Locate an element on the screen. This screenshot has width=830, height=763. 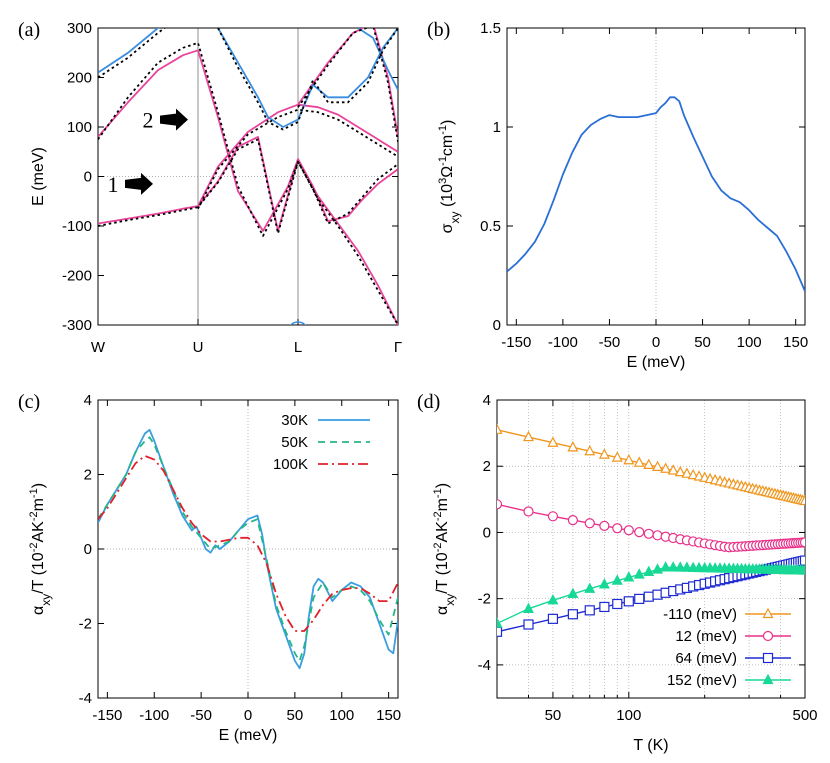
panel-label: (c) is located at coordinates (29, 402).